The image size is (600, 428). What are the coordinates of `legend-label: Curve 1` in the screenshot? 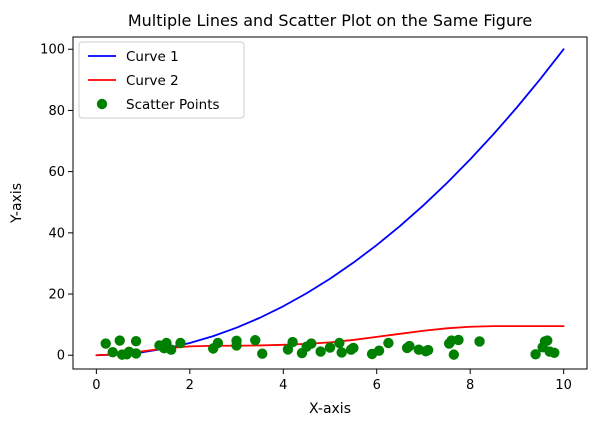 It's located at (152, 57).